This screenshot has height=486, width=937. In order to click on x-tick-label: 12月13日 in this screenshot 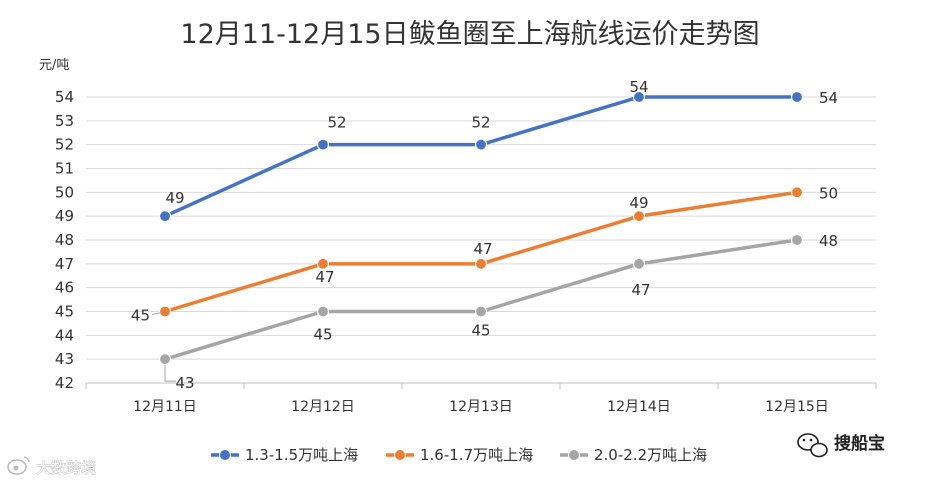, I will do `click(481, 407)`.